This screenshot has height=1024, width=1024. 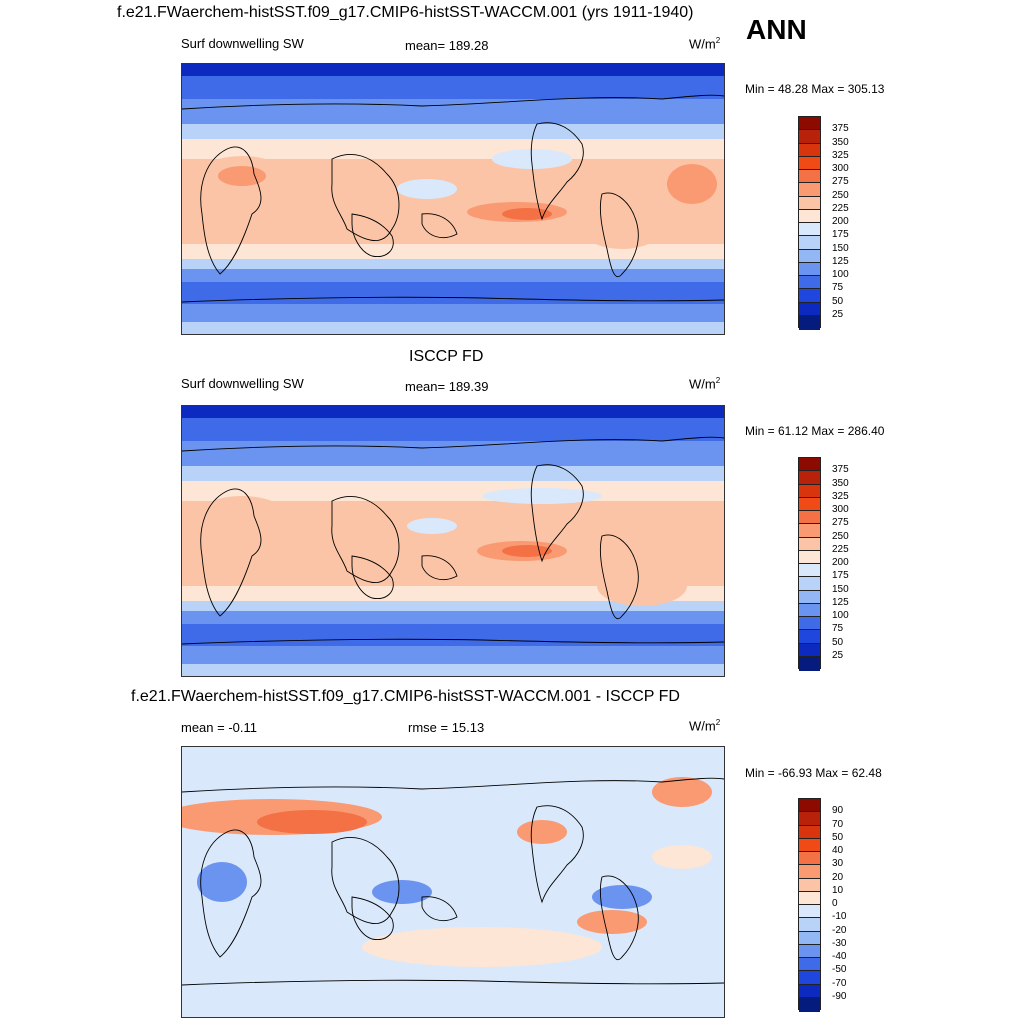 What do you see at coordinates (839, 956) in the screenshot?
I see `colorbar-tick-label: -40` at bounding box center [839, 956].